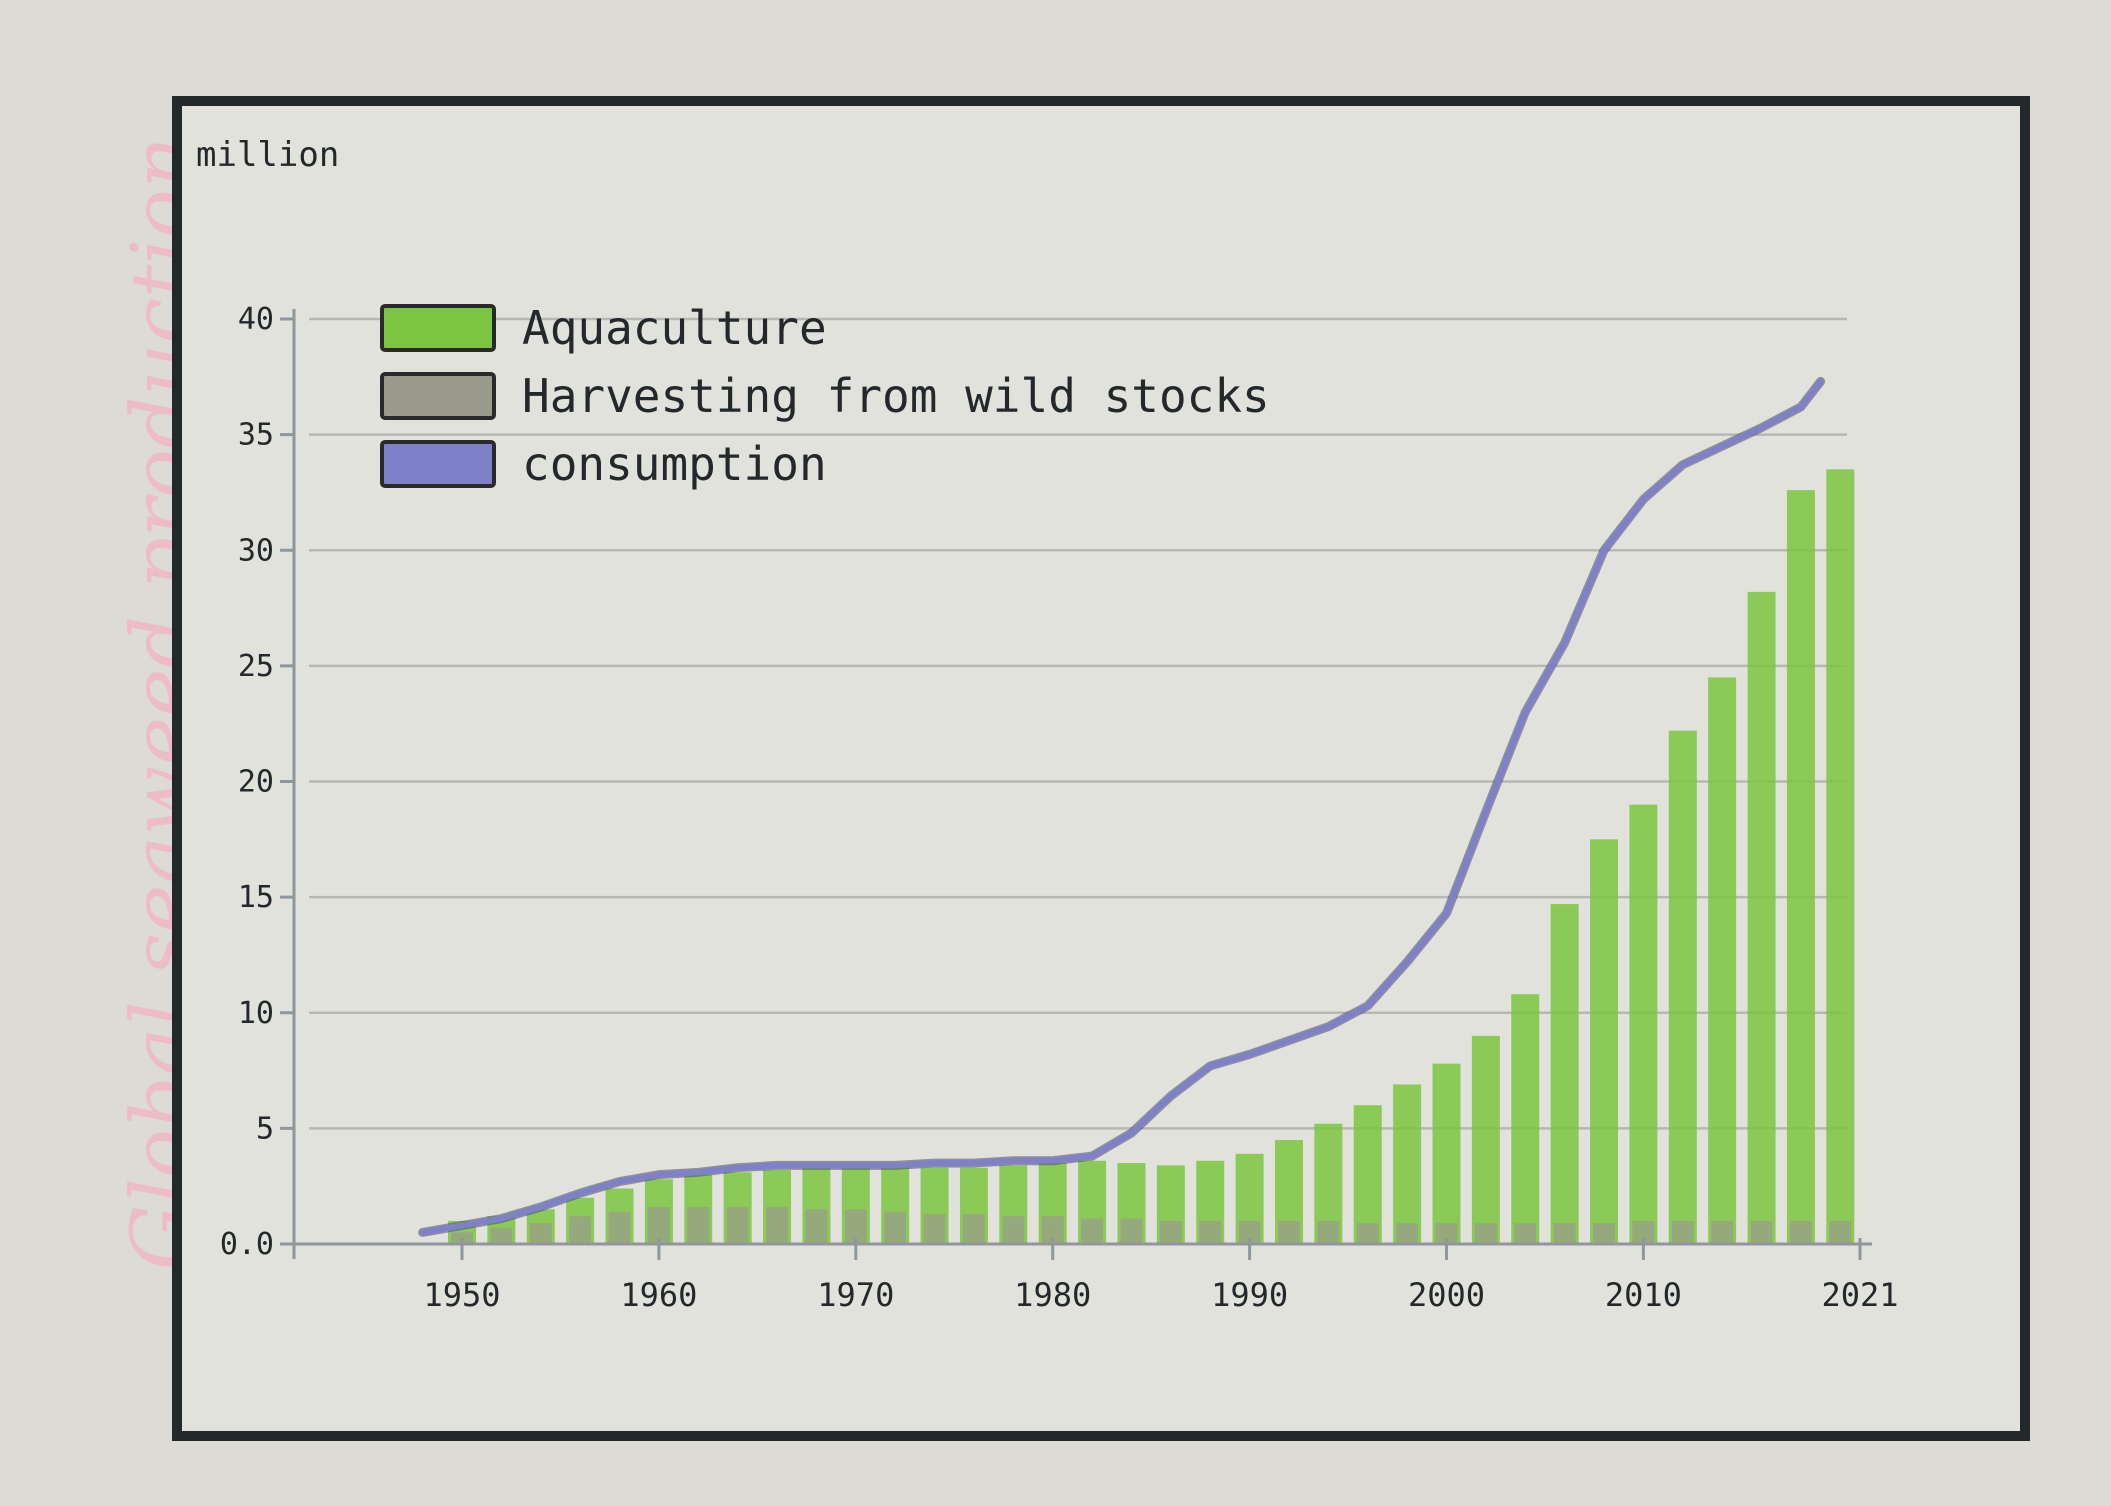  Describe the element at coordinates (461, 1295) in the screenshot. I see `x-tick-label: 1950` at that location.